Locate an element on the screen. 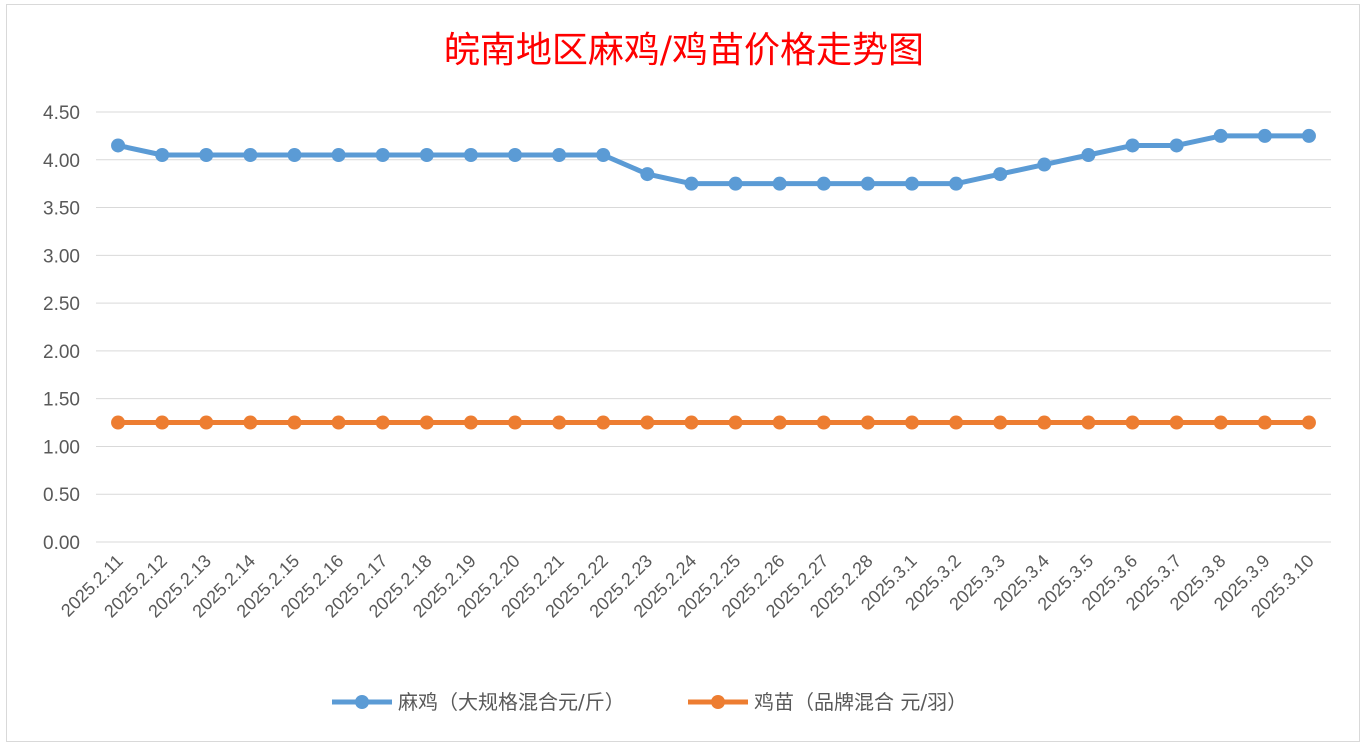 The image size is (1368, 748). y-tick-label: 1.00 is located at coordinates (61, 447).